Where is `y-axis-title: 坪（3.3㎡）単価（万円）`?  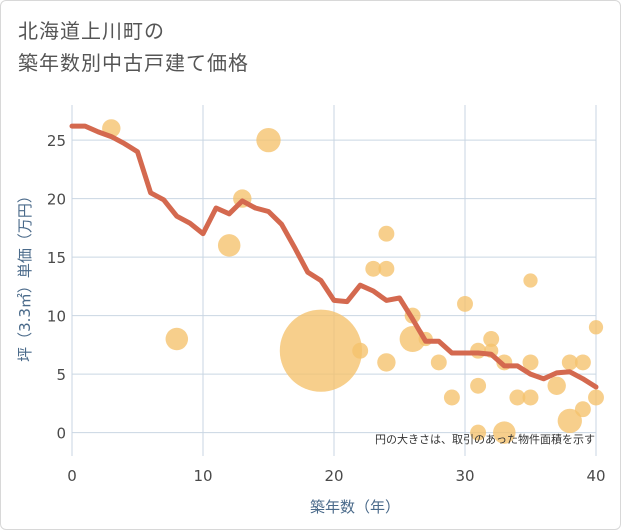 y-axis-title: 坪（3.3㎡）単価（万円） is located at coordinates (25, 275).